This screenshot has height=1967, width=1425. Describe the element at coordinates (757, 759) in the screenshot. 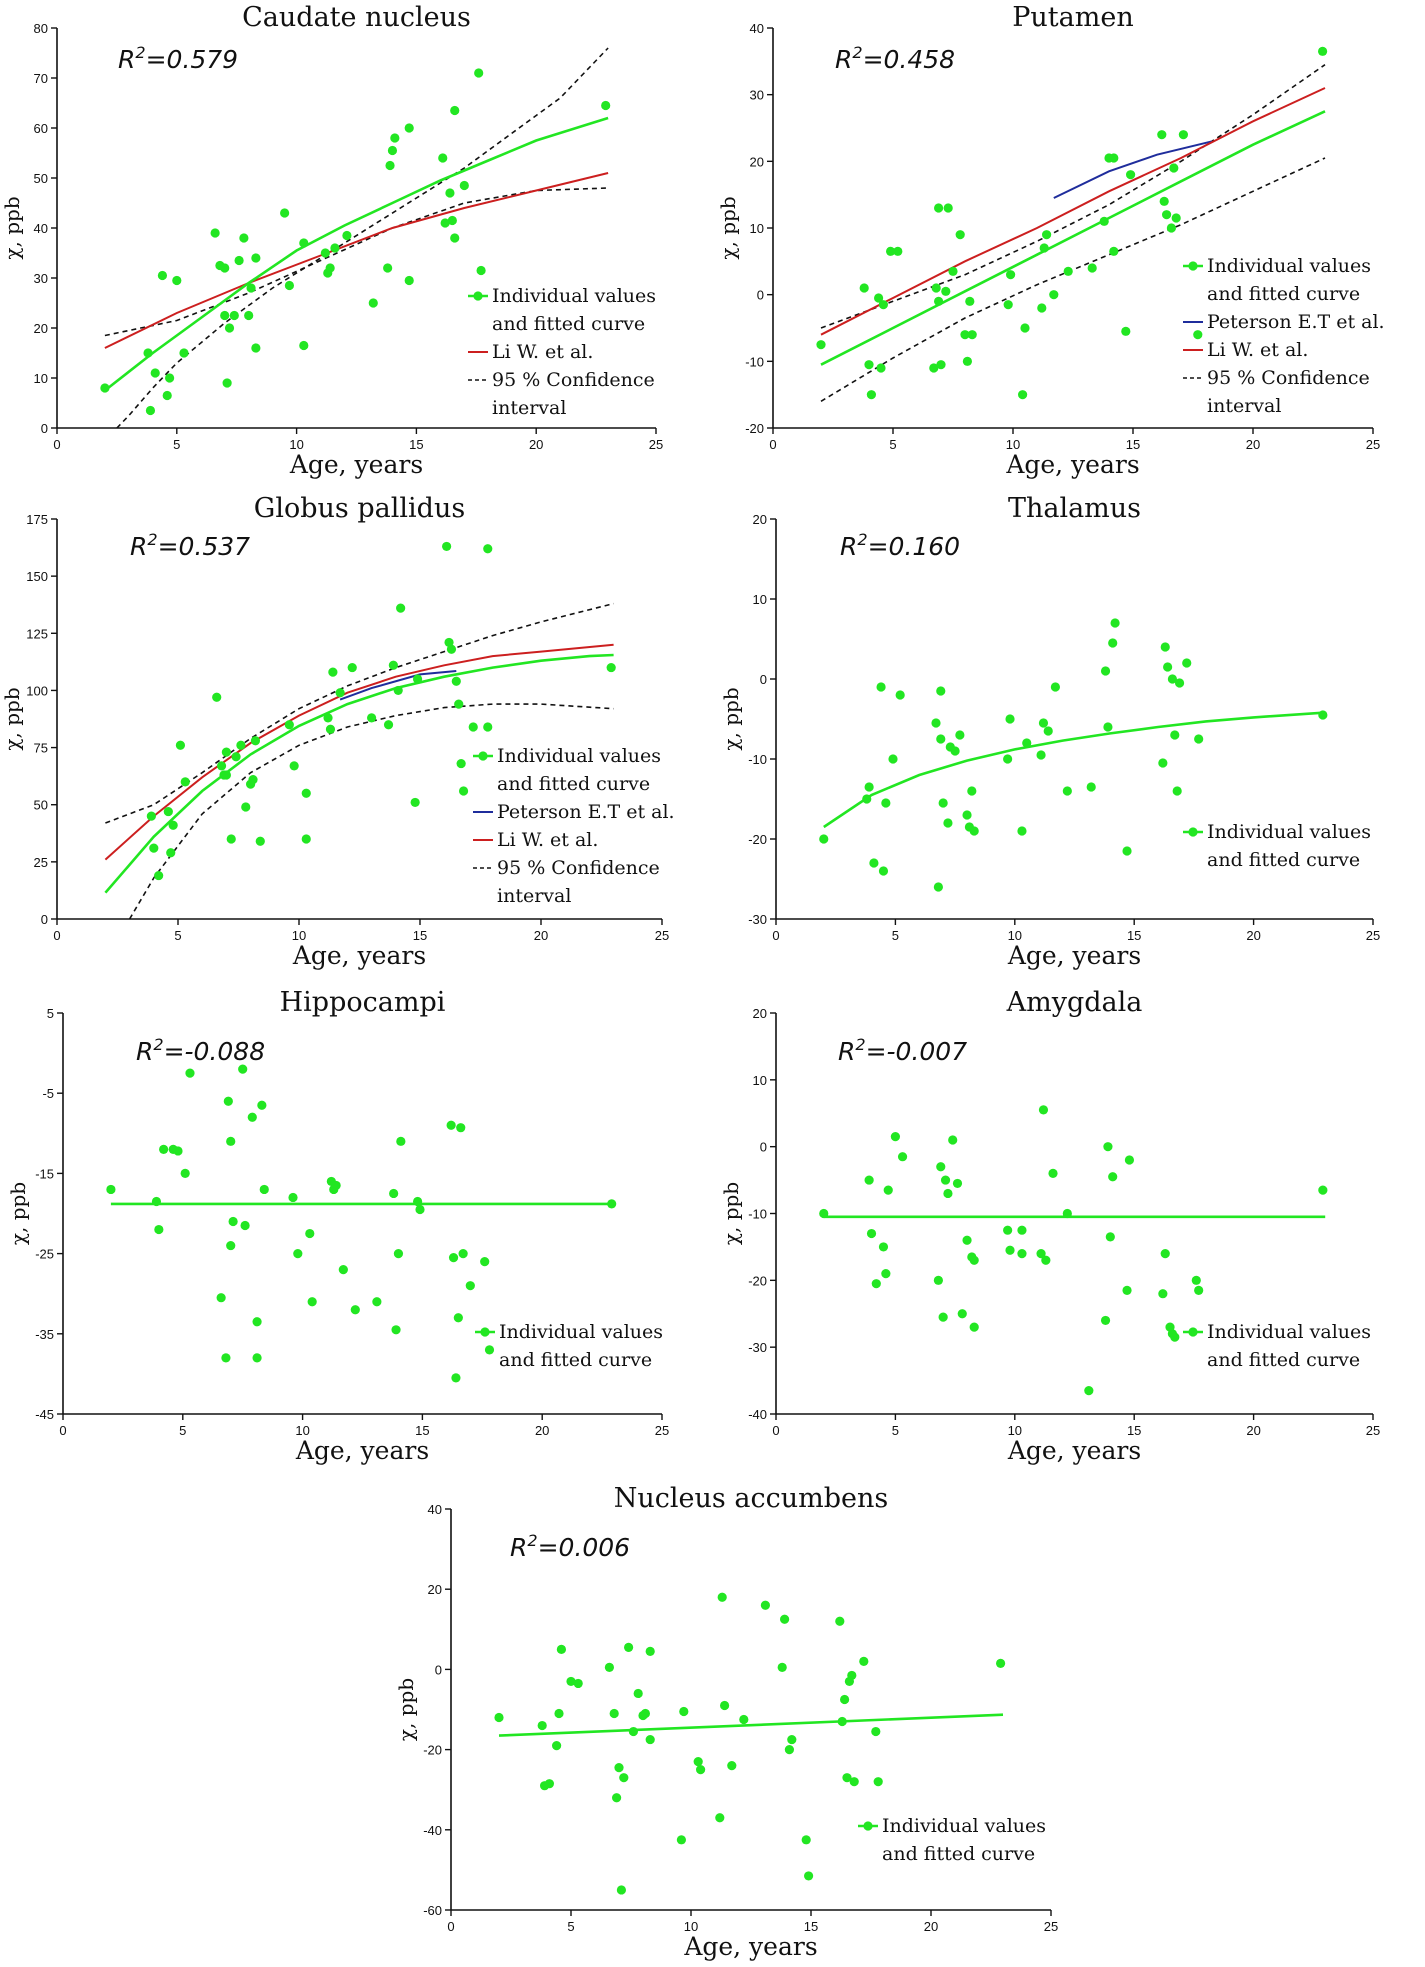

I see `y-tick-label: -10` at that location.